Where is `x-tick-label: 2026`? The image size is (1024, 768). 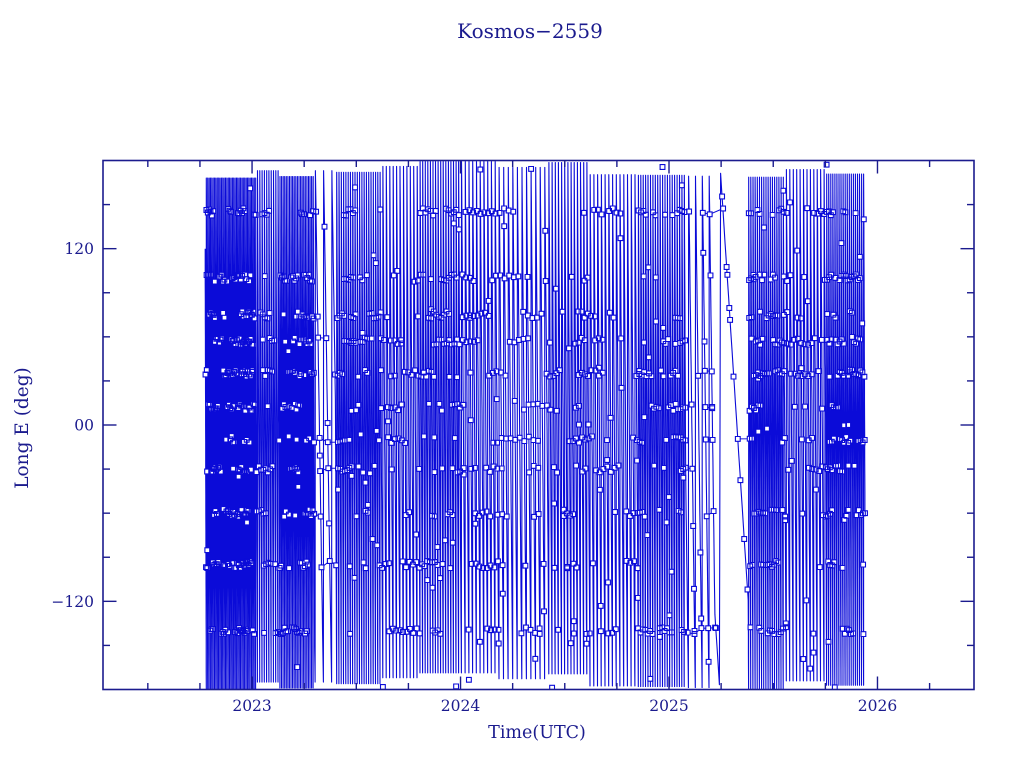
x-tick-label: 2026 is located at coordinates (877, 706).